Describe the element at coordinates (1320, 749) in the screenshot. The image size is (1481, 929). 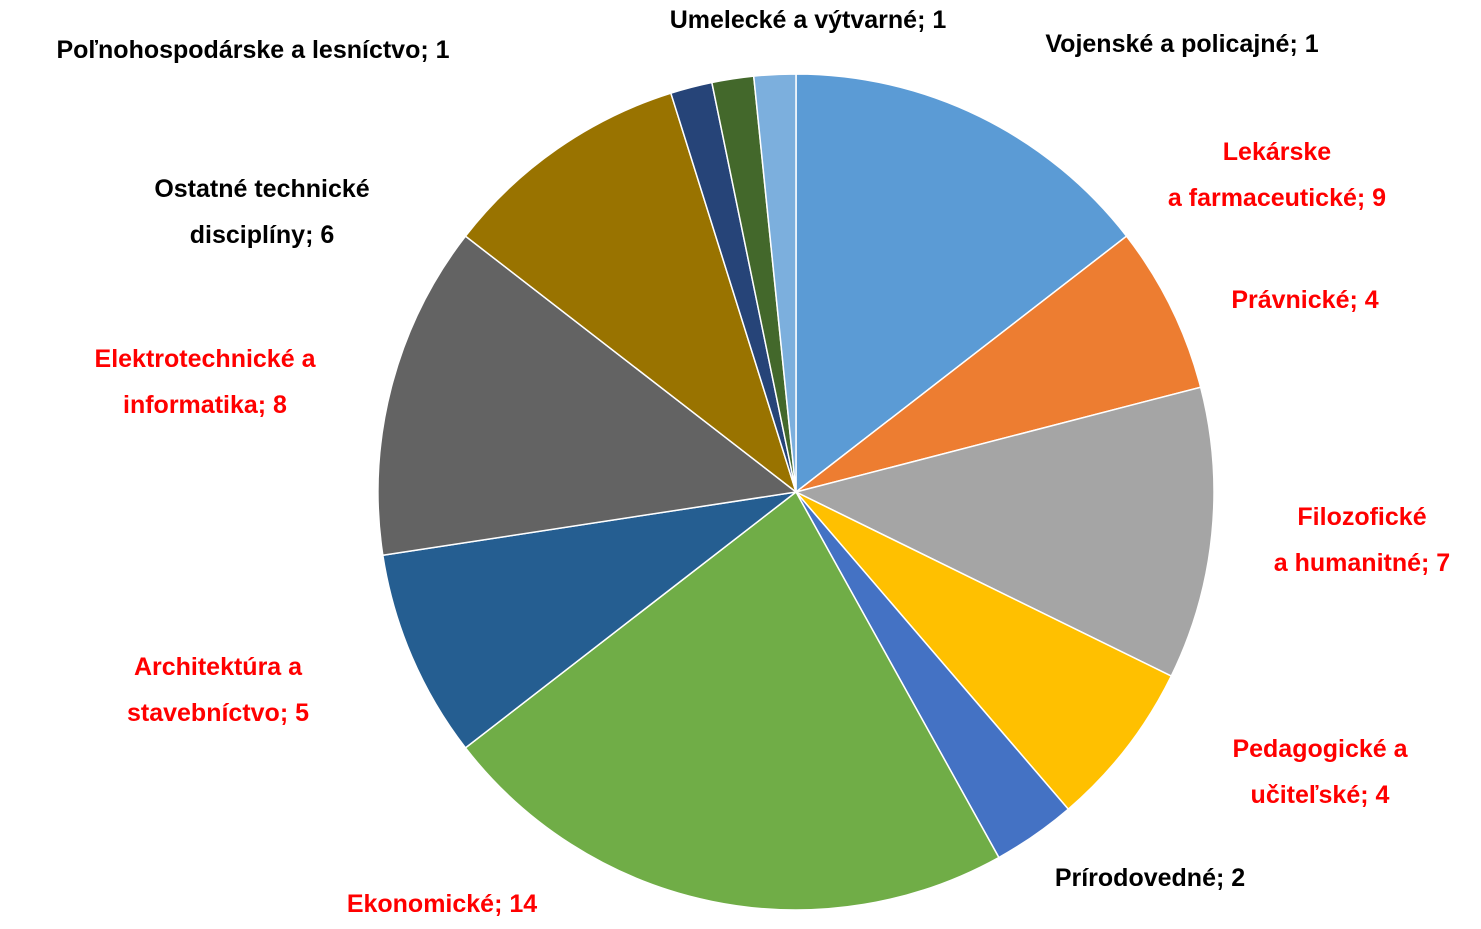
I see `category-label: Pedagogické a` at that location.